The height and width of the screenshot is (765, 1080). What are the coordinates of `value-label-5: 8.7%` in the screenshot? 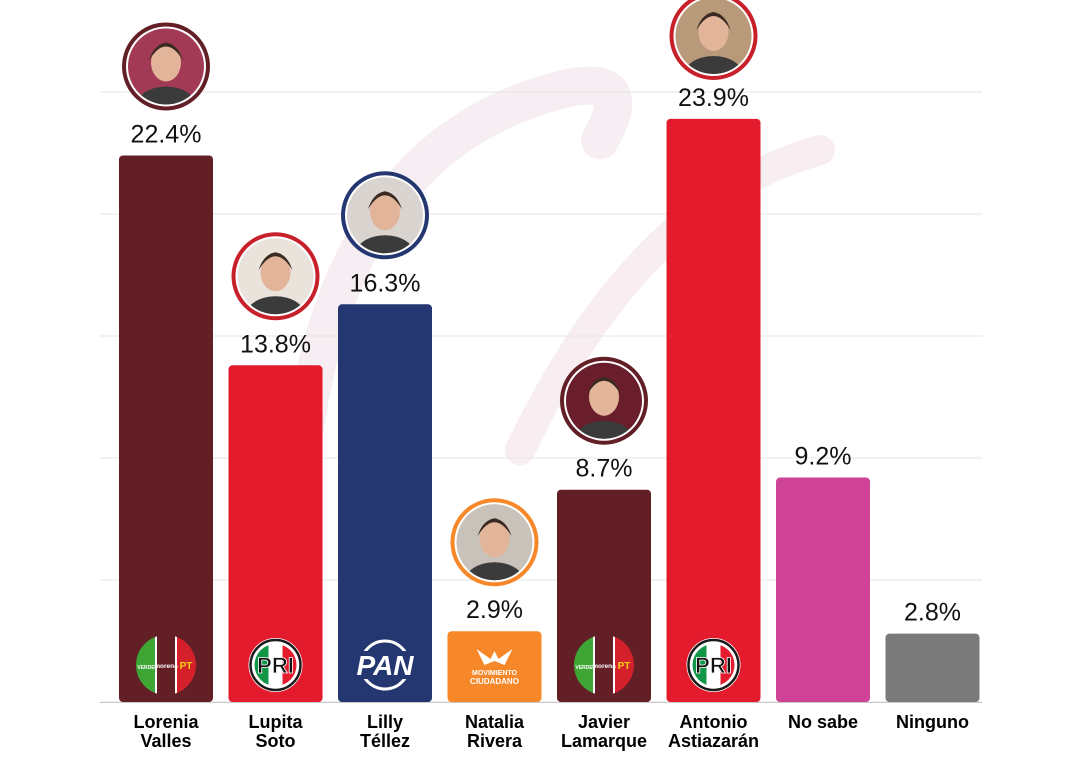 It's located at (604, 469).